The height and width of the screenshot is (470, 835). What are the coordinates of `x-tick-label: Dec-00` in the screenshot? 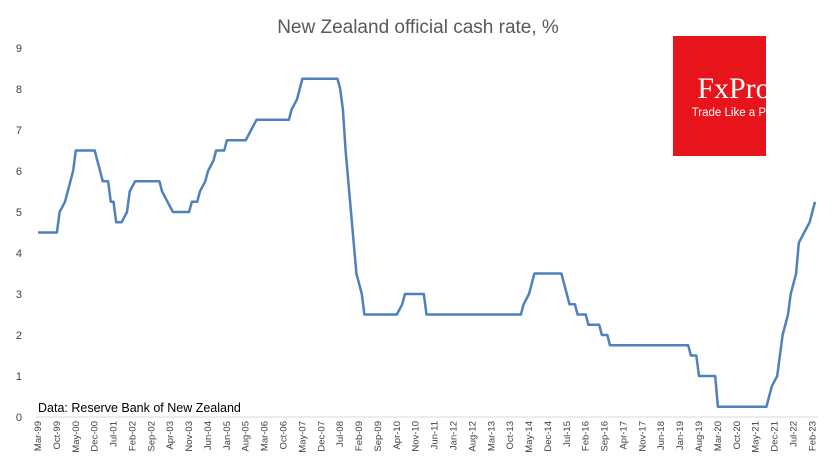 It's located at (95, 436).